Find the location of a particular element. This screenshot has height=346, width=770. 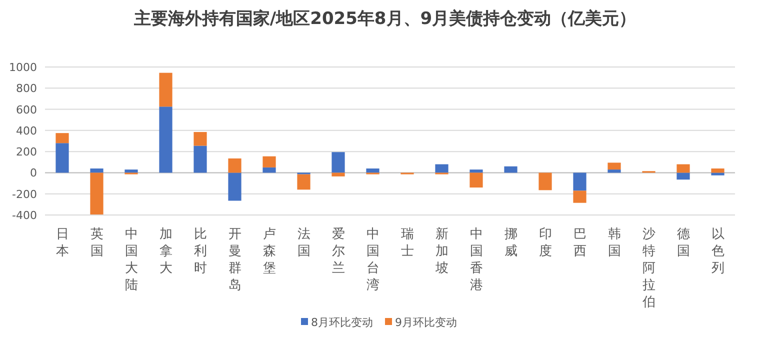

y-tick-label: 600 is located at coordinates (26, 109).